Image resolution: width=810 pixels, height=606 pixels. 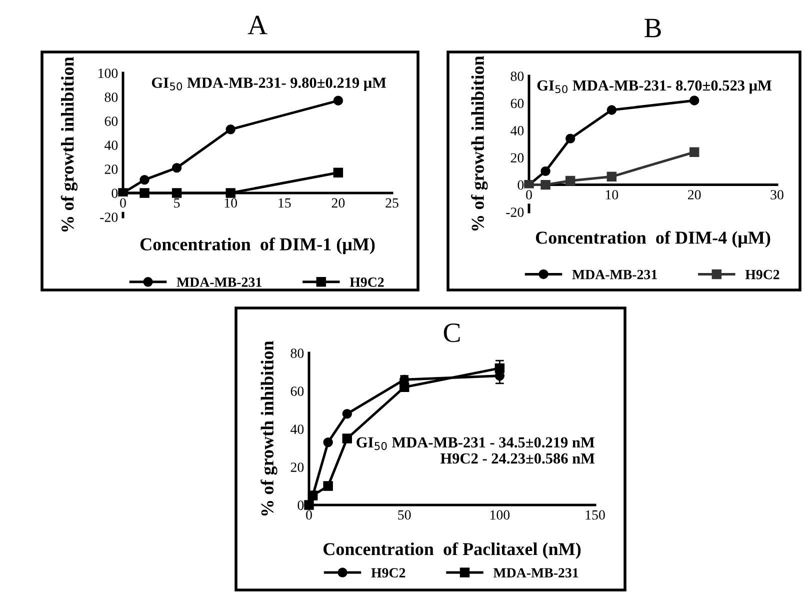 What do you see at coordinates (500, 515) in the screenshot?
I see `x-tick-label: 100` at bounding box center [500, 515].